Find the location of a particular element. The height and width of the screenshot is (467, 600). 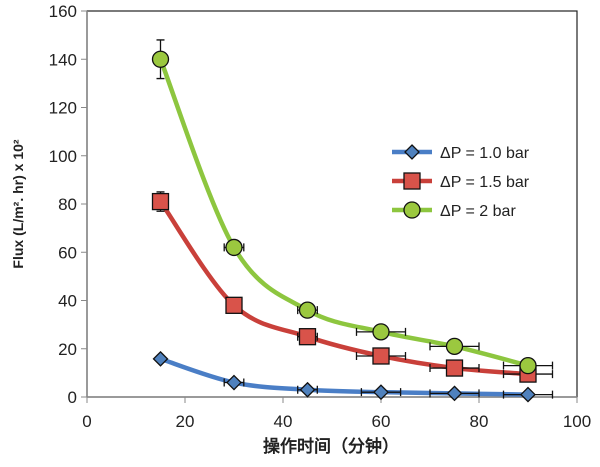

x-tick-label: 60 is located at coordinates (381, 421).